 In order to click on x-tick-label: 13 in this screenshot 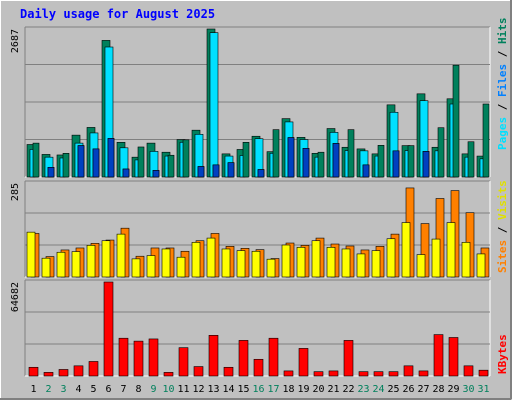, I will do `click(213, 389)`.